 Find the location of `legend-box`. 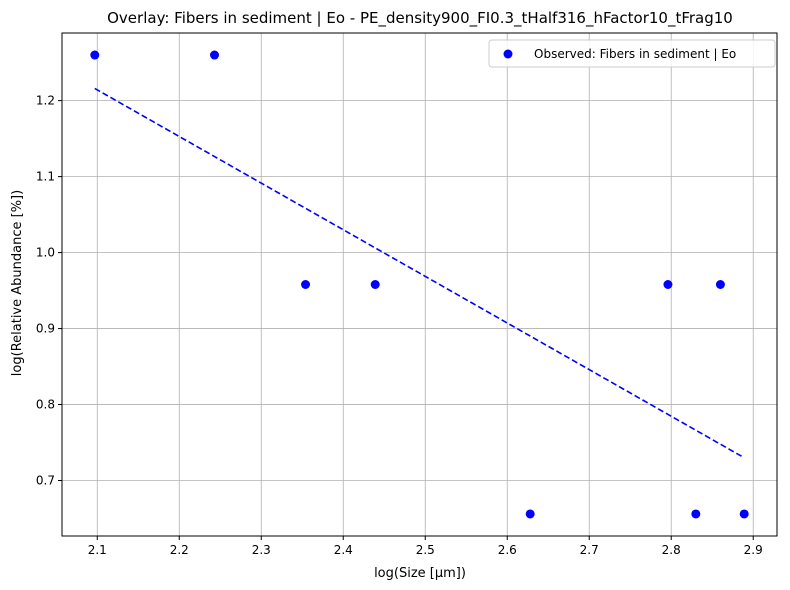

legend-box is located at coordinates (632, 53).